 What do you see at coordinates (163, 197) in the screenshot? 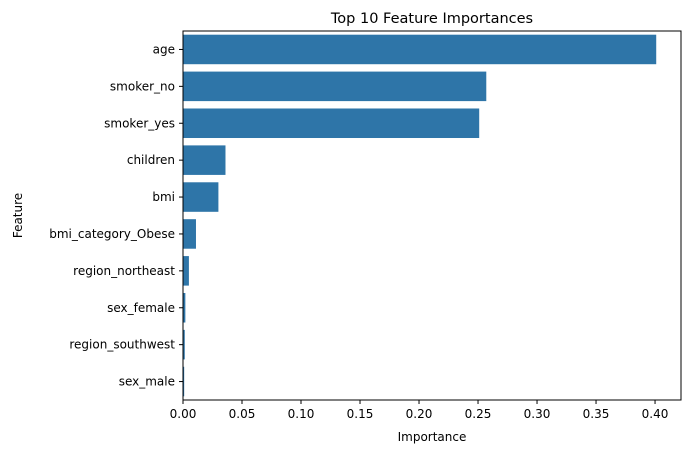
I see `y-tick-label: bmi` at bounding box center [163, 197].